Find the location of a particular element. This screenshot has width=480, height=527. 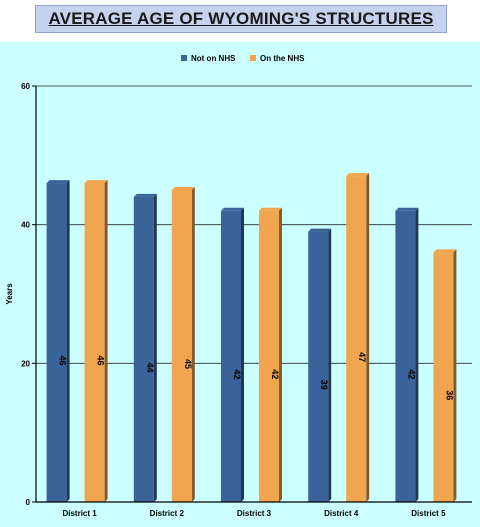

y-tick-label: 40 is located at coordinates (25, 225).